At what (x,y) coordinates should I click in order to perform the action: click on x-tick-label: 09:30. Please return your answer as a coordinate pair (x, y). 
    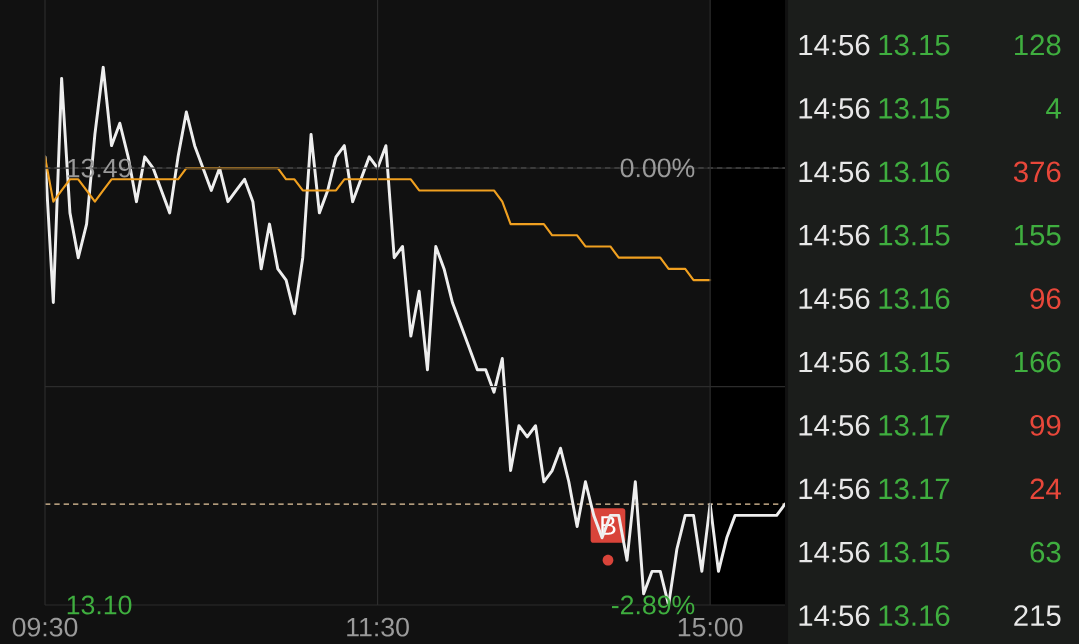
    Looking at the image, I should click on (45, 627).